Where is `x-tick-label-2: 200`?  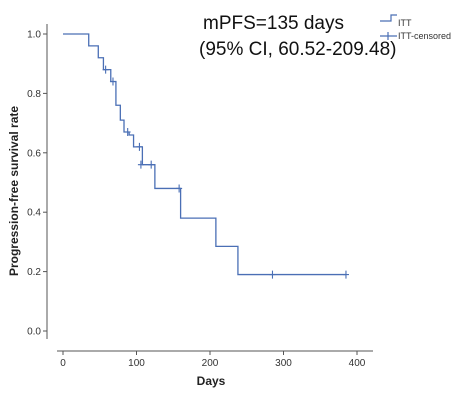
x-tick-label-2: 200 is located at coordinates (210, 363).